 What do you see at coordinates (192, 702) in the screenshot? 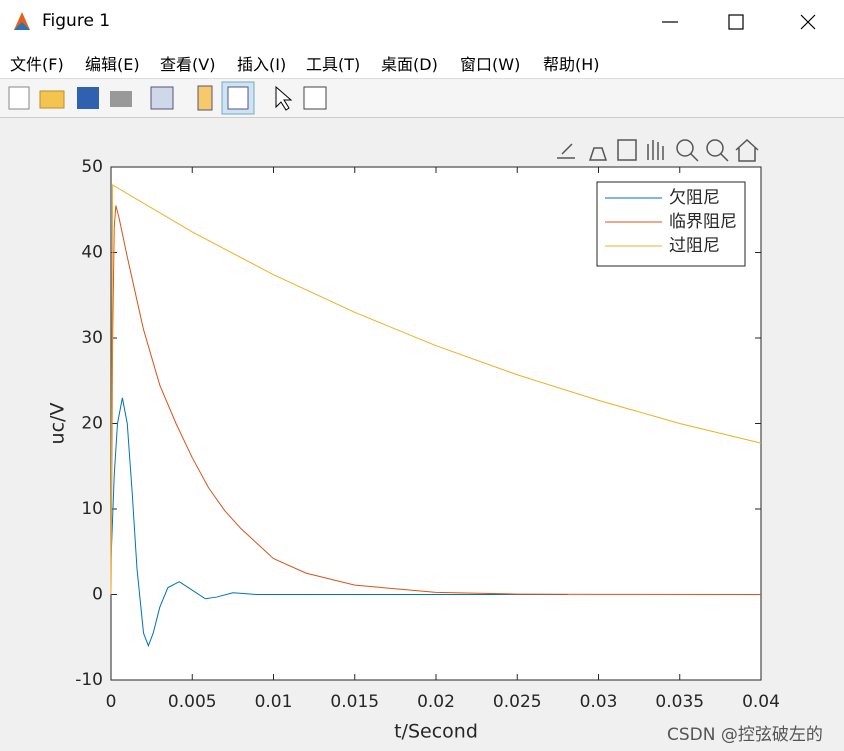
I see `x-tick-label: 0.005` at bounding box center [192, 702].